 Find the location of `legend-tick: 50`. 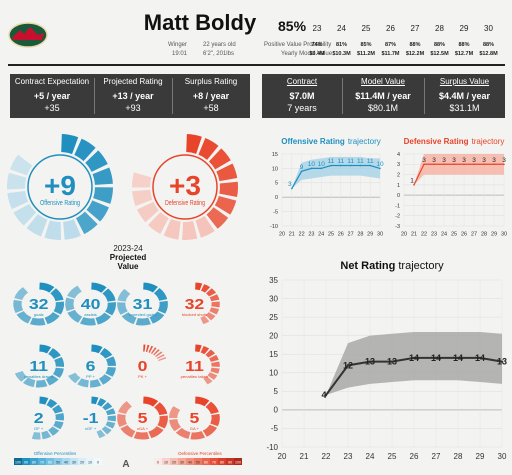

legend-tick: 50 is located at coordinates (58, 463).